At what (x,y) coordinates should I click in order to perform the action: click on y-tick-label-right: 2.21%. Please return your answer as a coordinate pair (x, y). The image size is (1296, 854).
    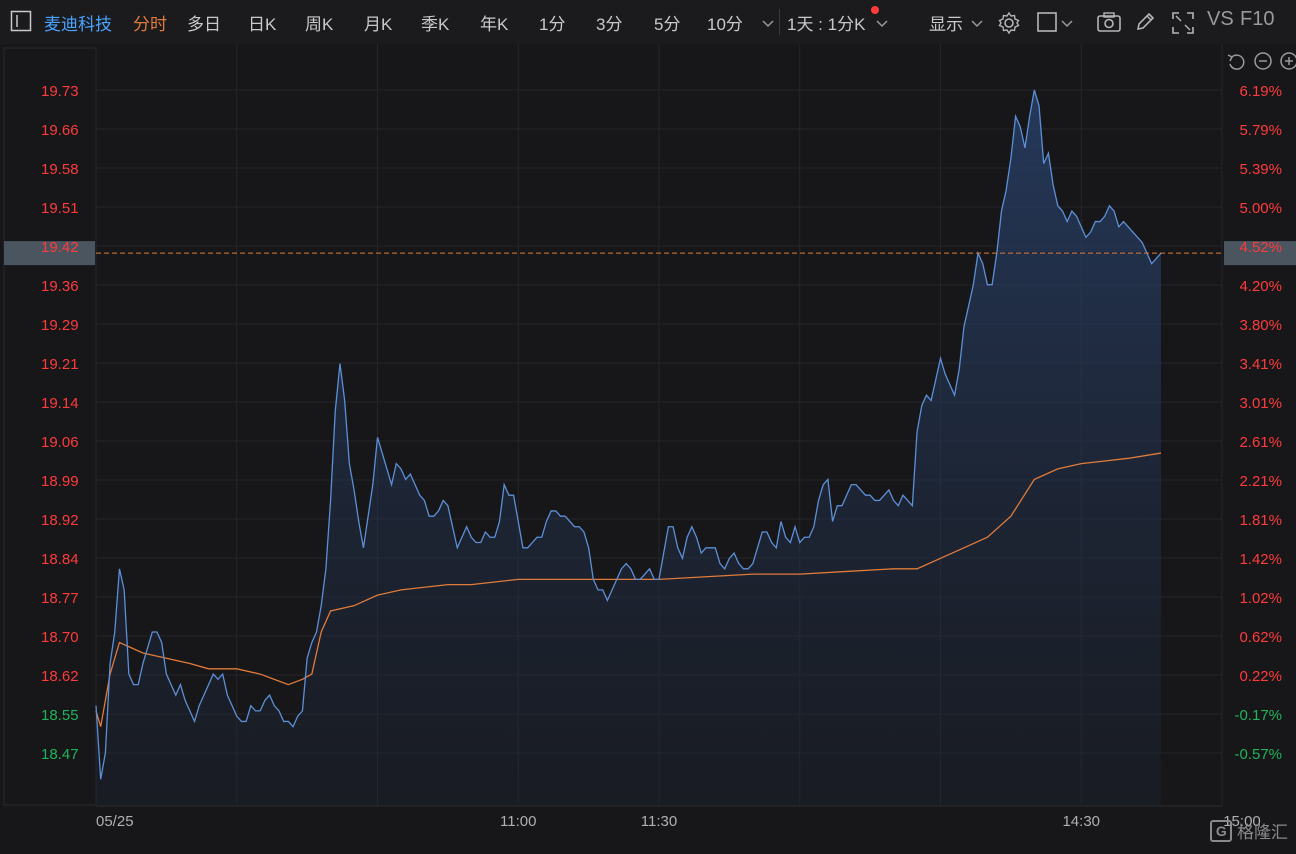
    Looking at the image, I should click on (1260, 481).